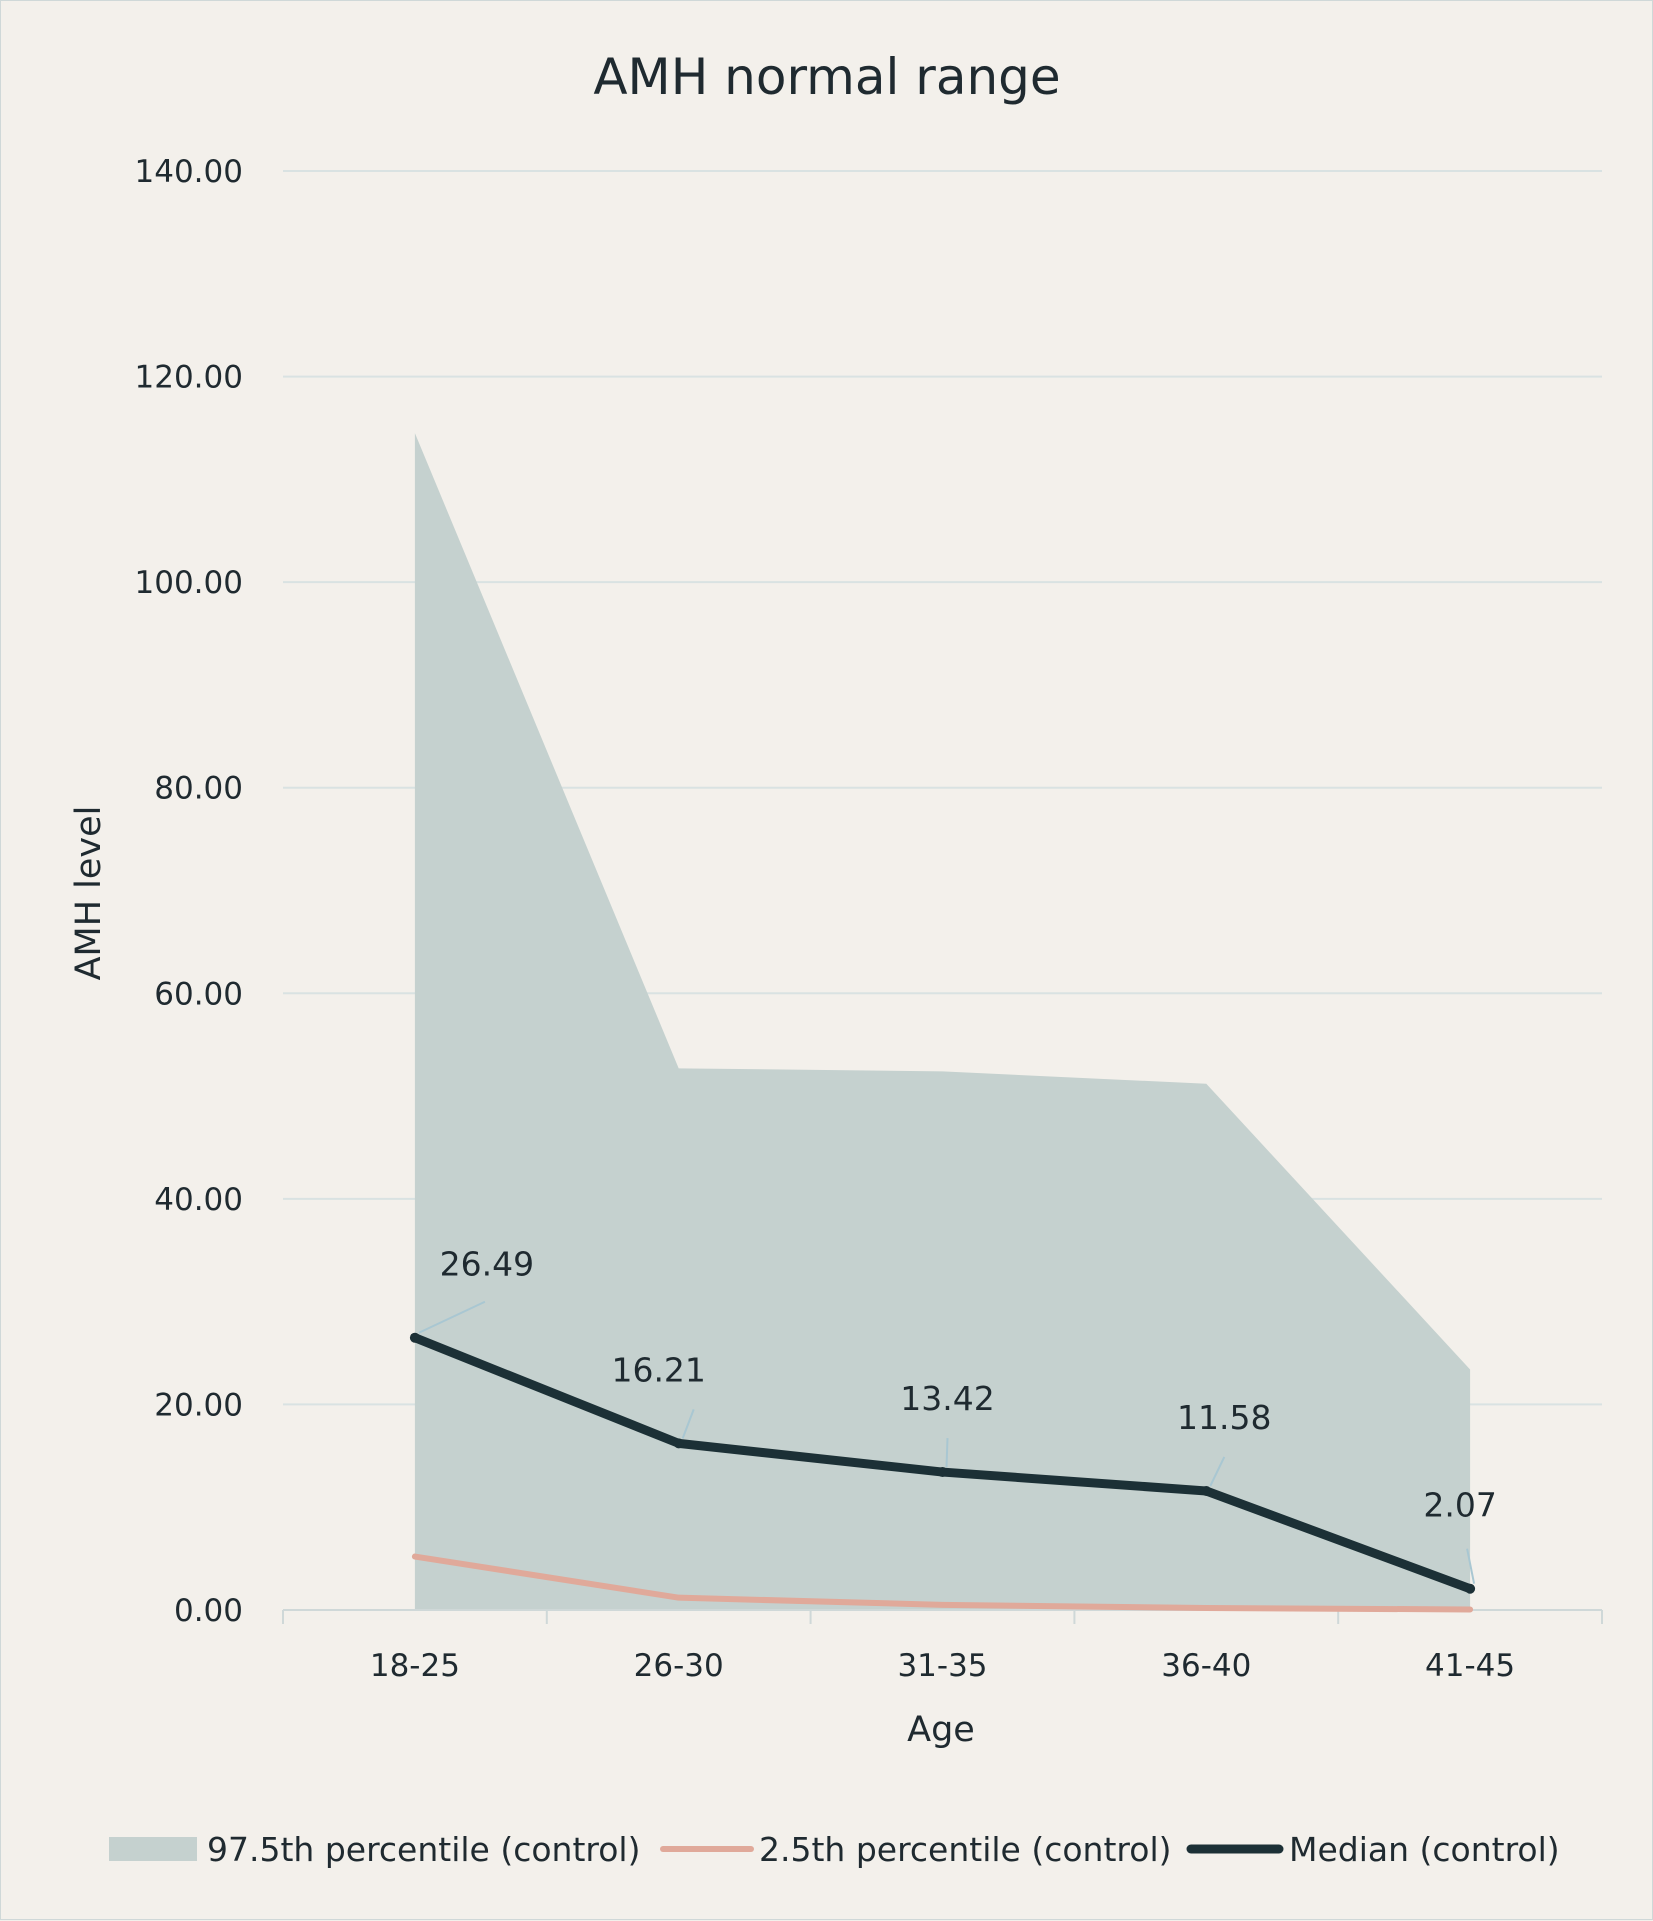 The height and width of the screenshot is (1921, 1653). Describe the element at coordinates (942, 1666) in the screenshot. I see `x-tick-label: 31-35` at that location.